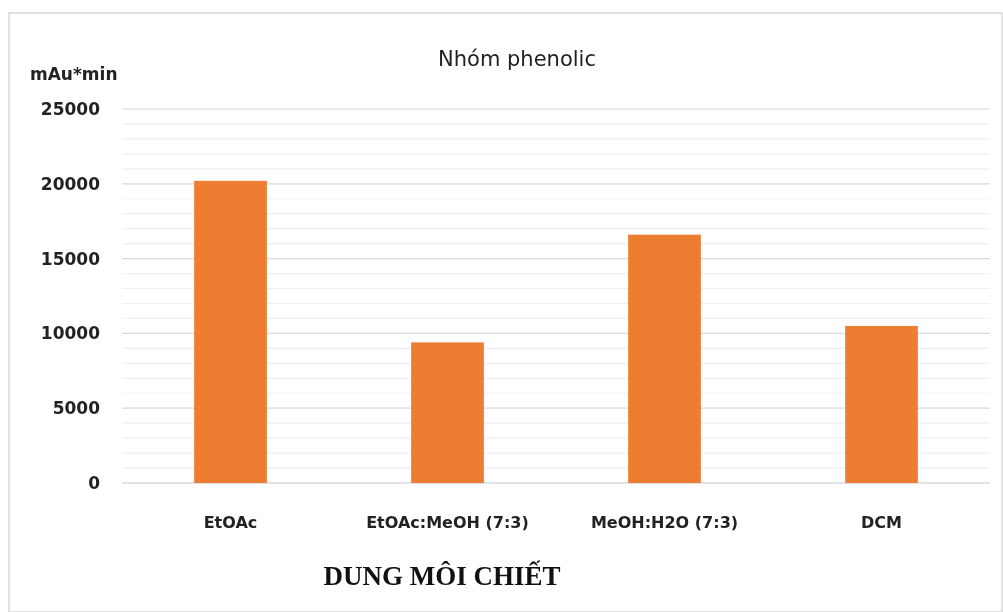  Describe the element at coordinates (94, 482) in the screenshot. I see `y-tick-label: 0` at that location.